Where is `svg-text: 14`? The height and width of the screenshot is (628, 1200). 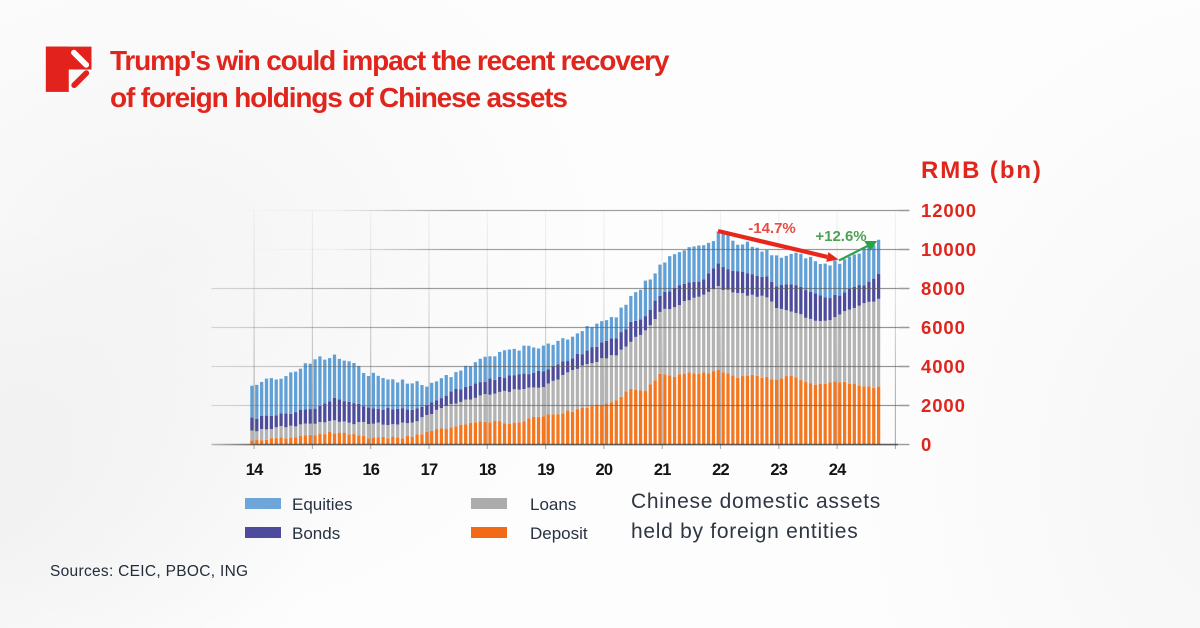 svg-text: 14 is located at coordinates (255, 470).